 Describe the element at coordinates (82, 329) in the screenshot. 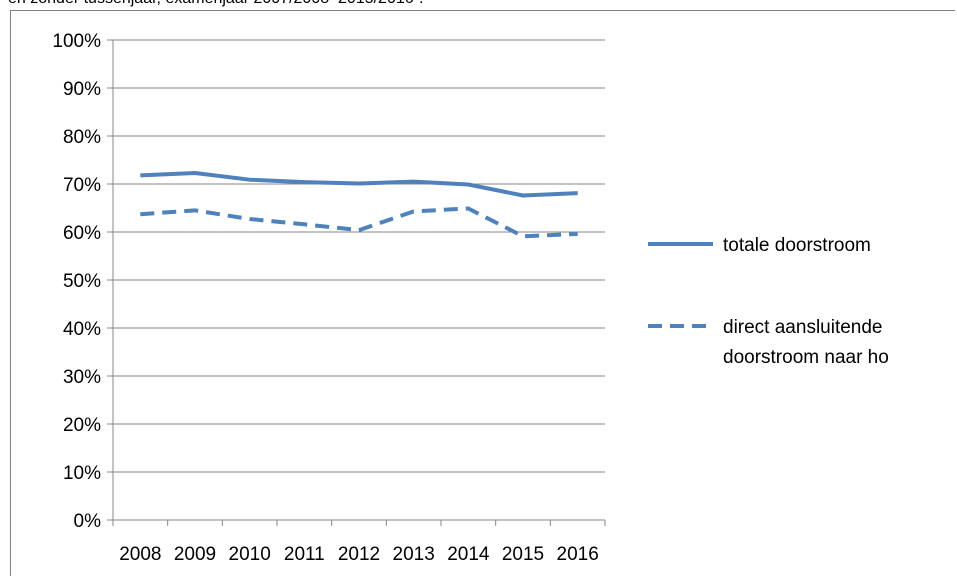

I see `y-tick-label: 40%` at that location.